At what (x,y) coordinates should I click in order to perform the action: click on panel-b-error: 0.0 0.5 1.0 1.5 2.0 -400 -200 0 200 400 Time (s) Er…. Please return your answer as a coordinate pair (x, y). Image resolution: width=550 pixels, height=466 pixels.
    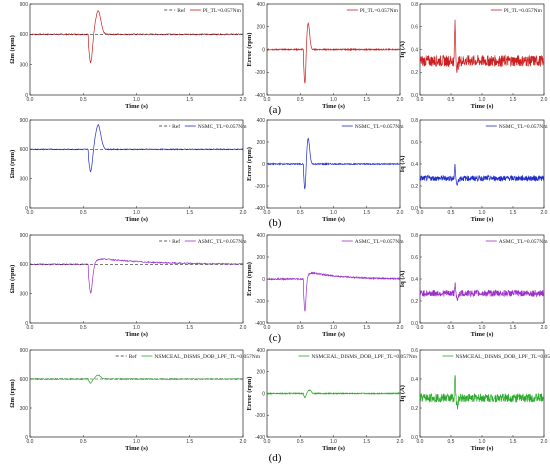
    Looking at the image, I should click on (325, 170).